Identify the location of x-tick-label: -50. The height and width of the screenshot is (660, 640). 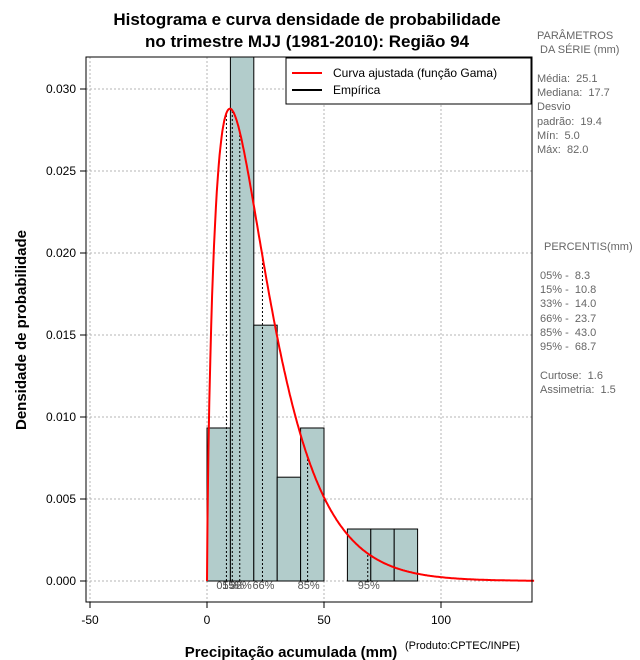
(90, 620).